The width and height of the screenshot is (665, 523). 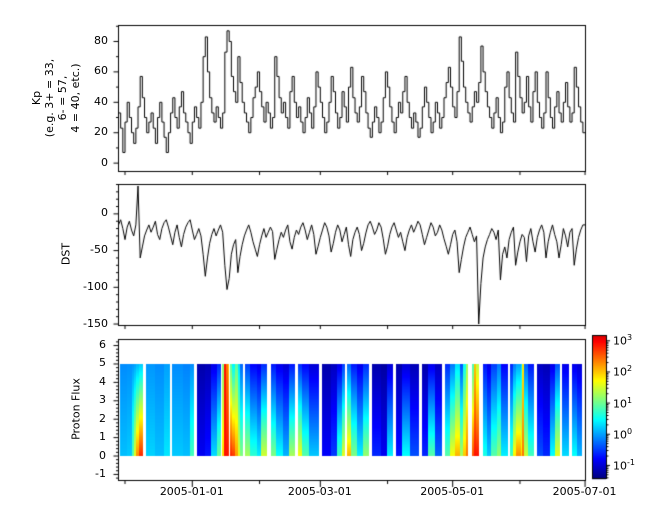 What do you see at coordinates (102, 362) in the screenshot?
I see `proton-ytick-label: 5` at bounding box center [102, 362].